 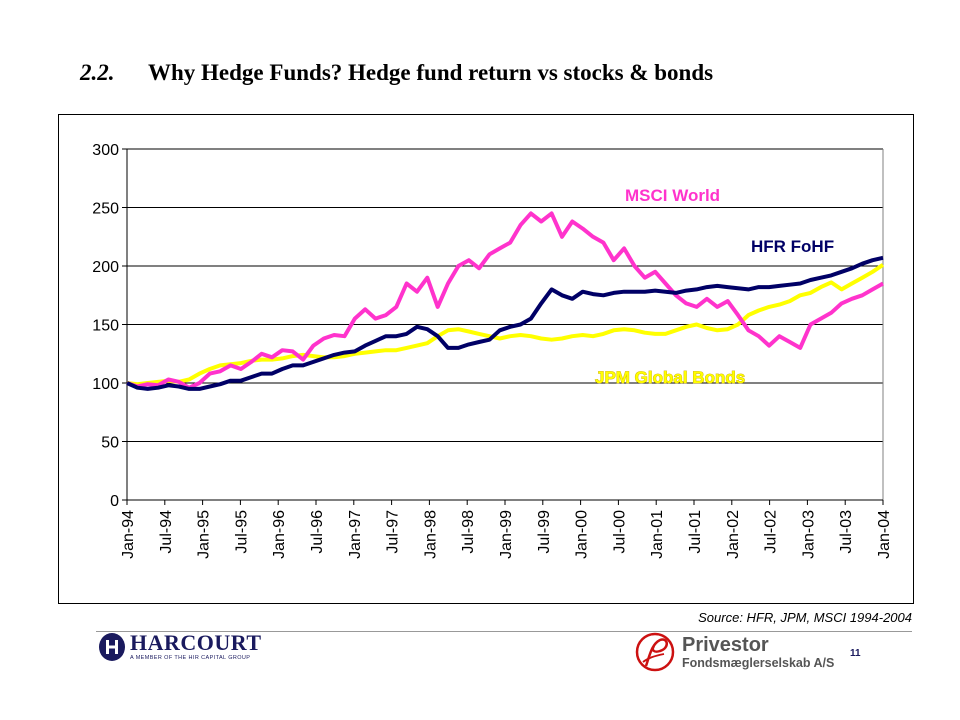 What do you see at coordinates (582, 534) in the screenshot?
I see `x-tick-label: Jan-00` at bounding box center [582, 534].